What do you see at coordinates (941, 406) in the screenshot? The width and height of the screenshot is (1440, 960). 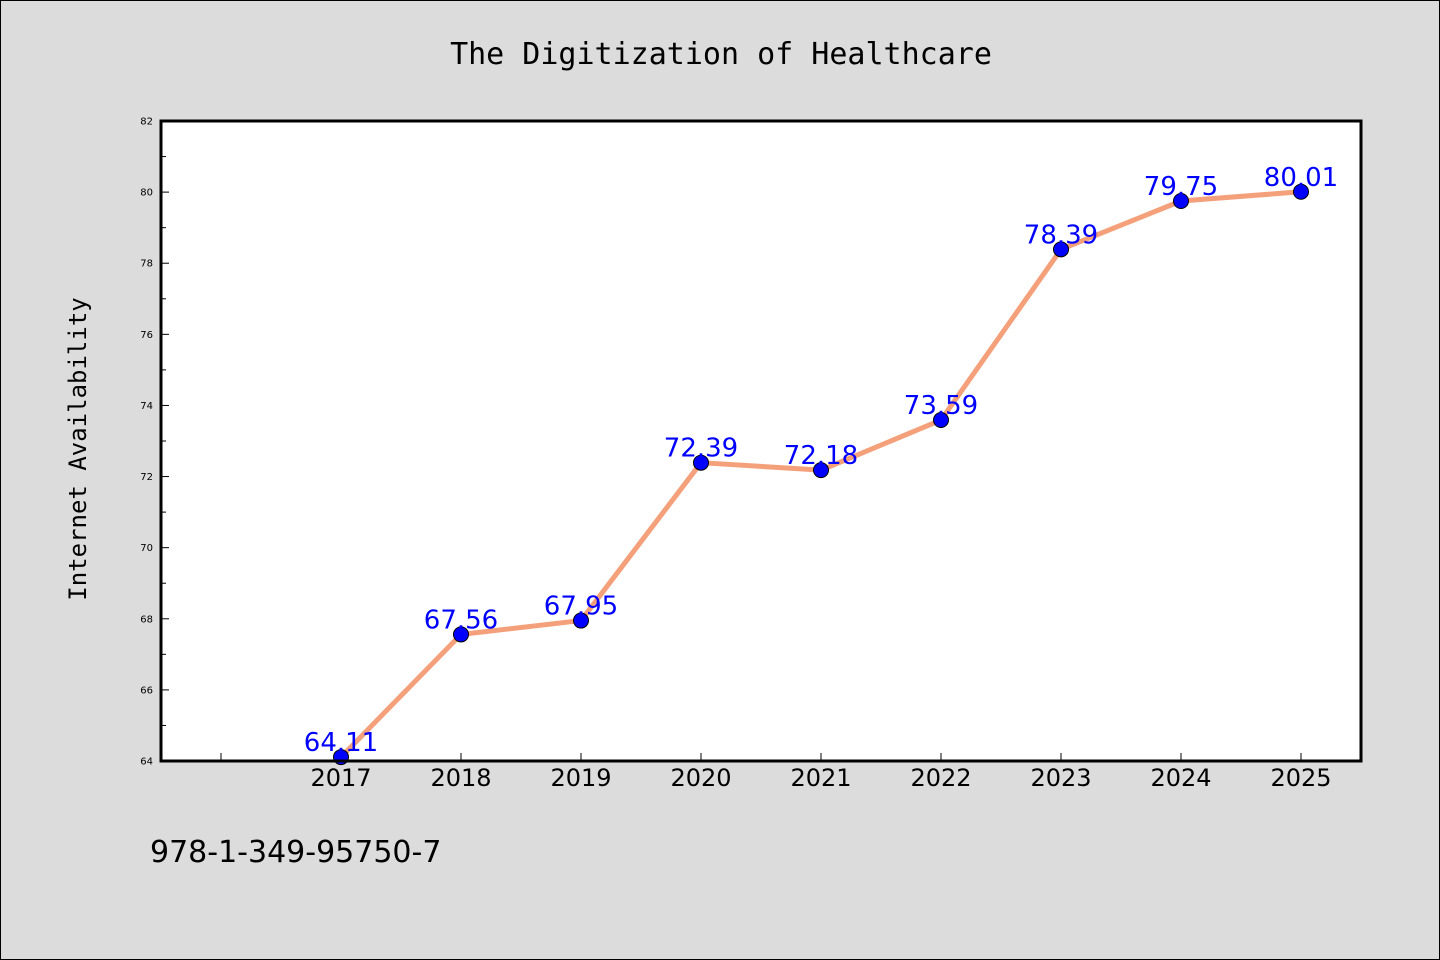 I see `data-label: 73.59` at bounding box center [941, 406].